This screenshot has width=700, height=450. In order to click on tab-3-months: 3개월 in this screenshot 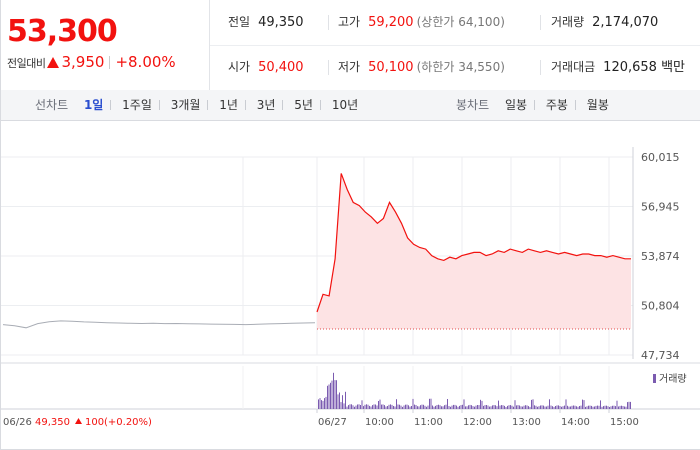, I will do `click(185, 105)`.